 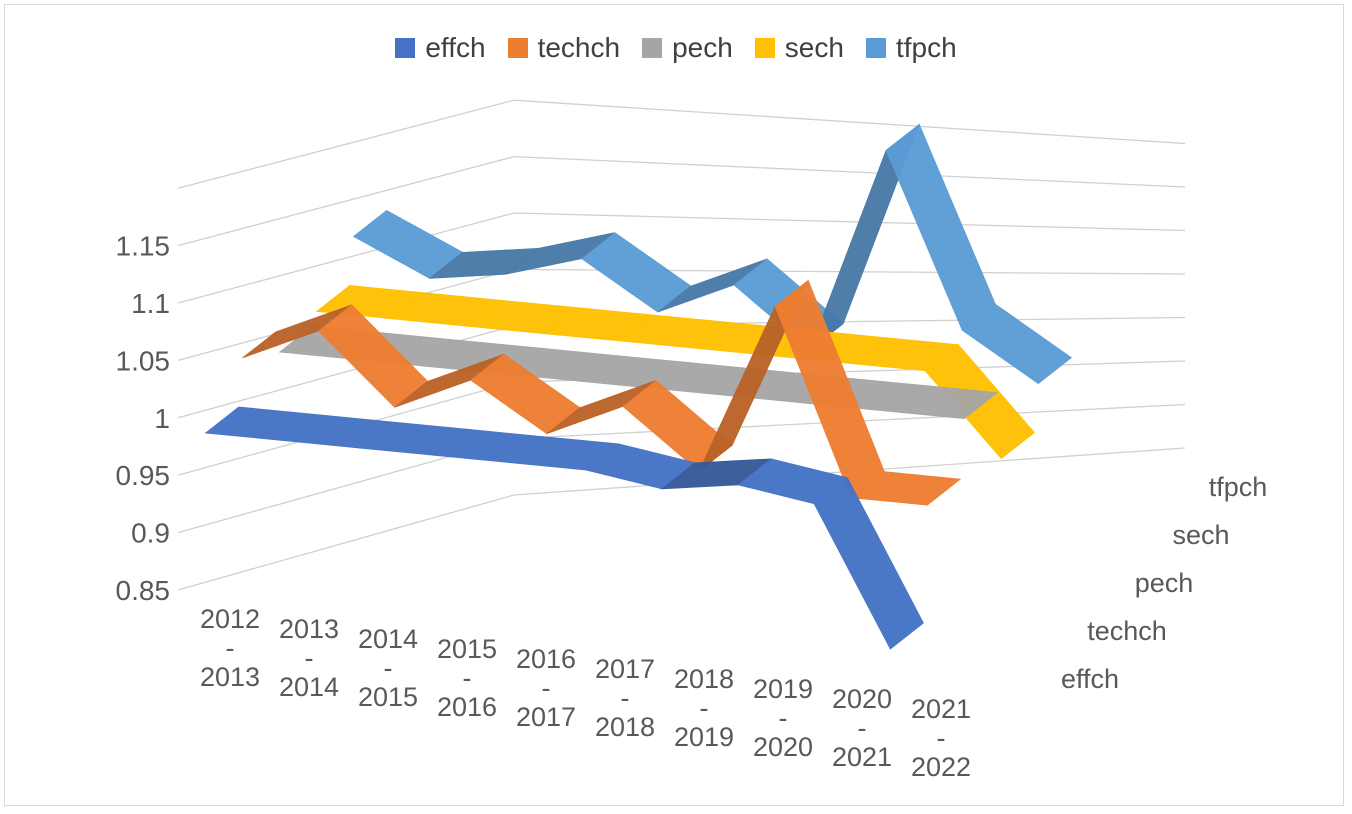 I want to click on legend-swatch-tfpch, so click(x=875, y=48).